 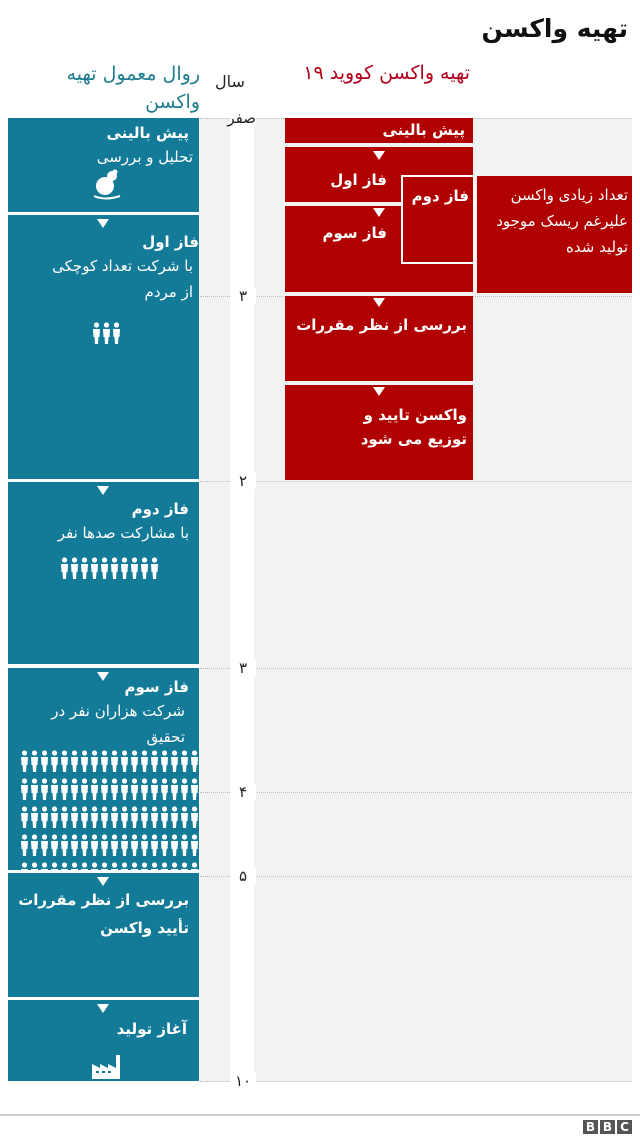 I want to click on normal-phase1: فاز اول با شرکت تعداد کوچکی از مردم, so click(x=103, y=347).